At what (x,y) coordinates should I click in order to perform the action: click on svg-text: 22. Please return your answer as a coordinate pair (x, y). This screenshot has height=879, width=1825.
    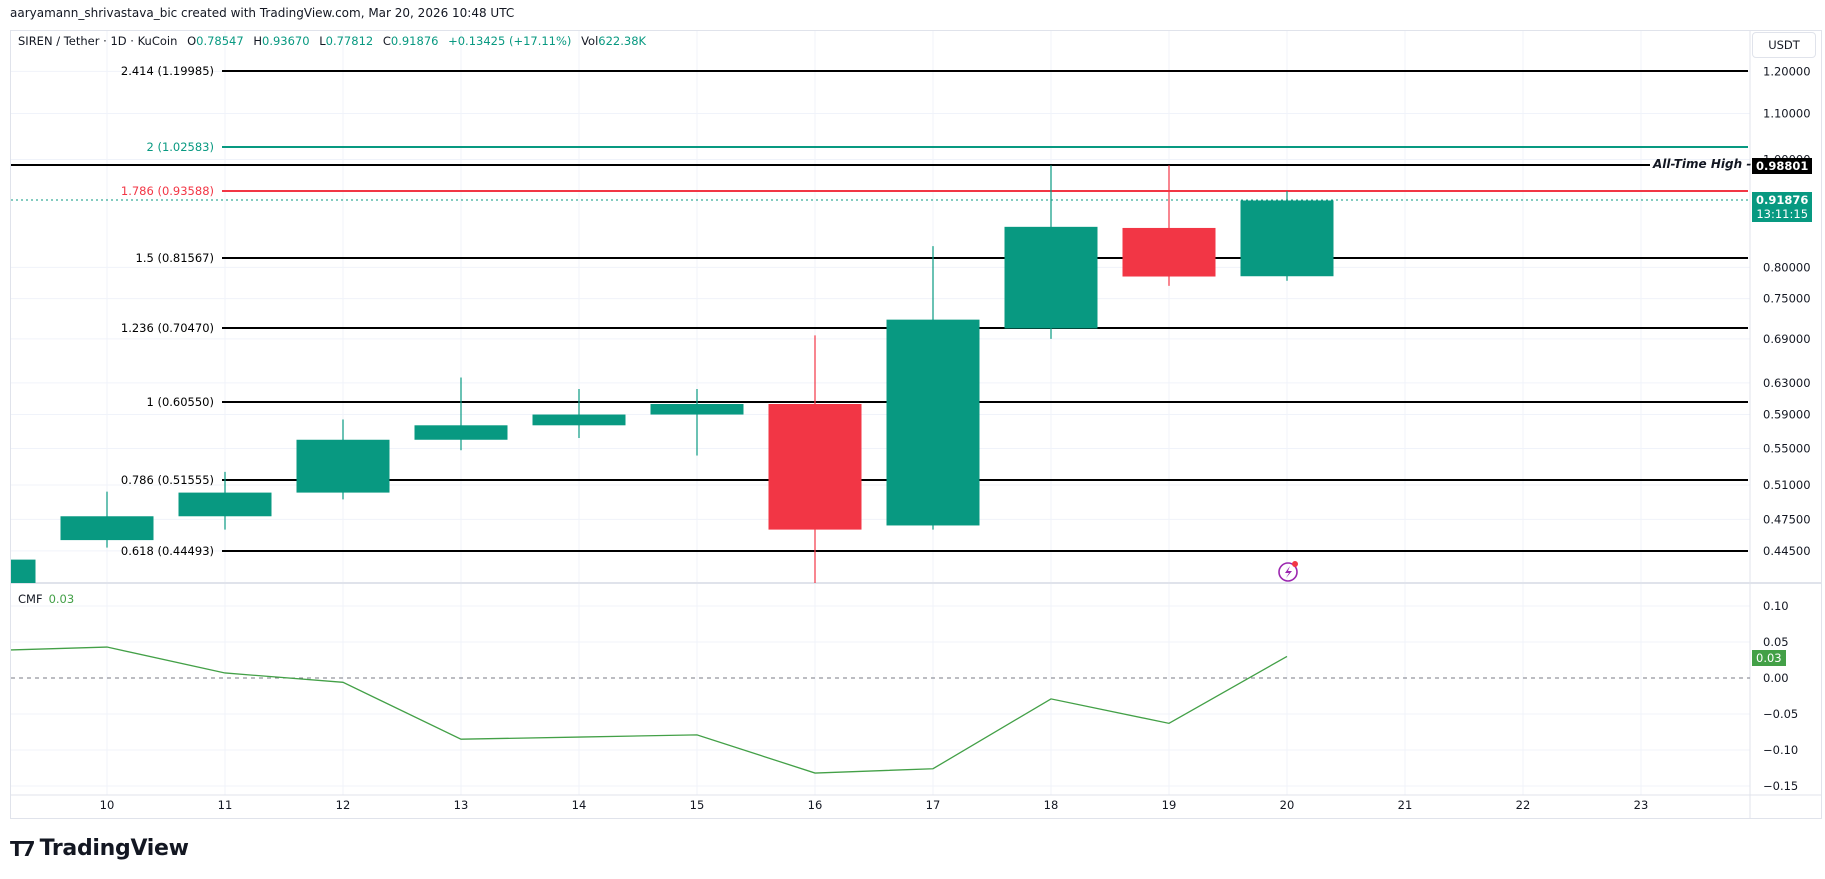
    Looking at the image, I should click on (1523, 805).